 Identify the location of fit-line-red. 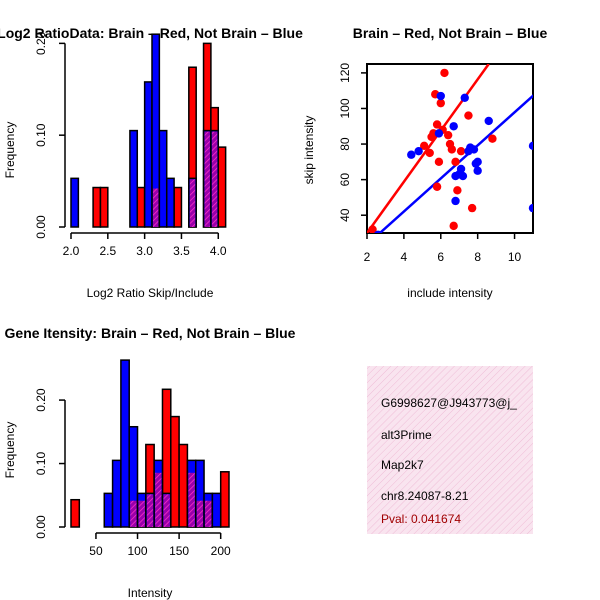
(428, 148).